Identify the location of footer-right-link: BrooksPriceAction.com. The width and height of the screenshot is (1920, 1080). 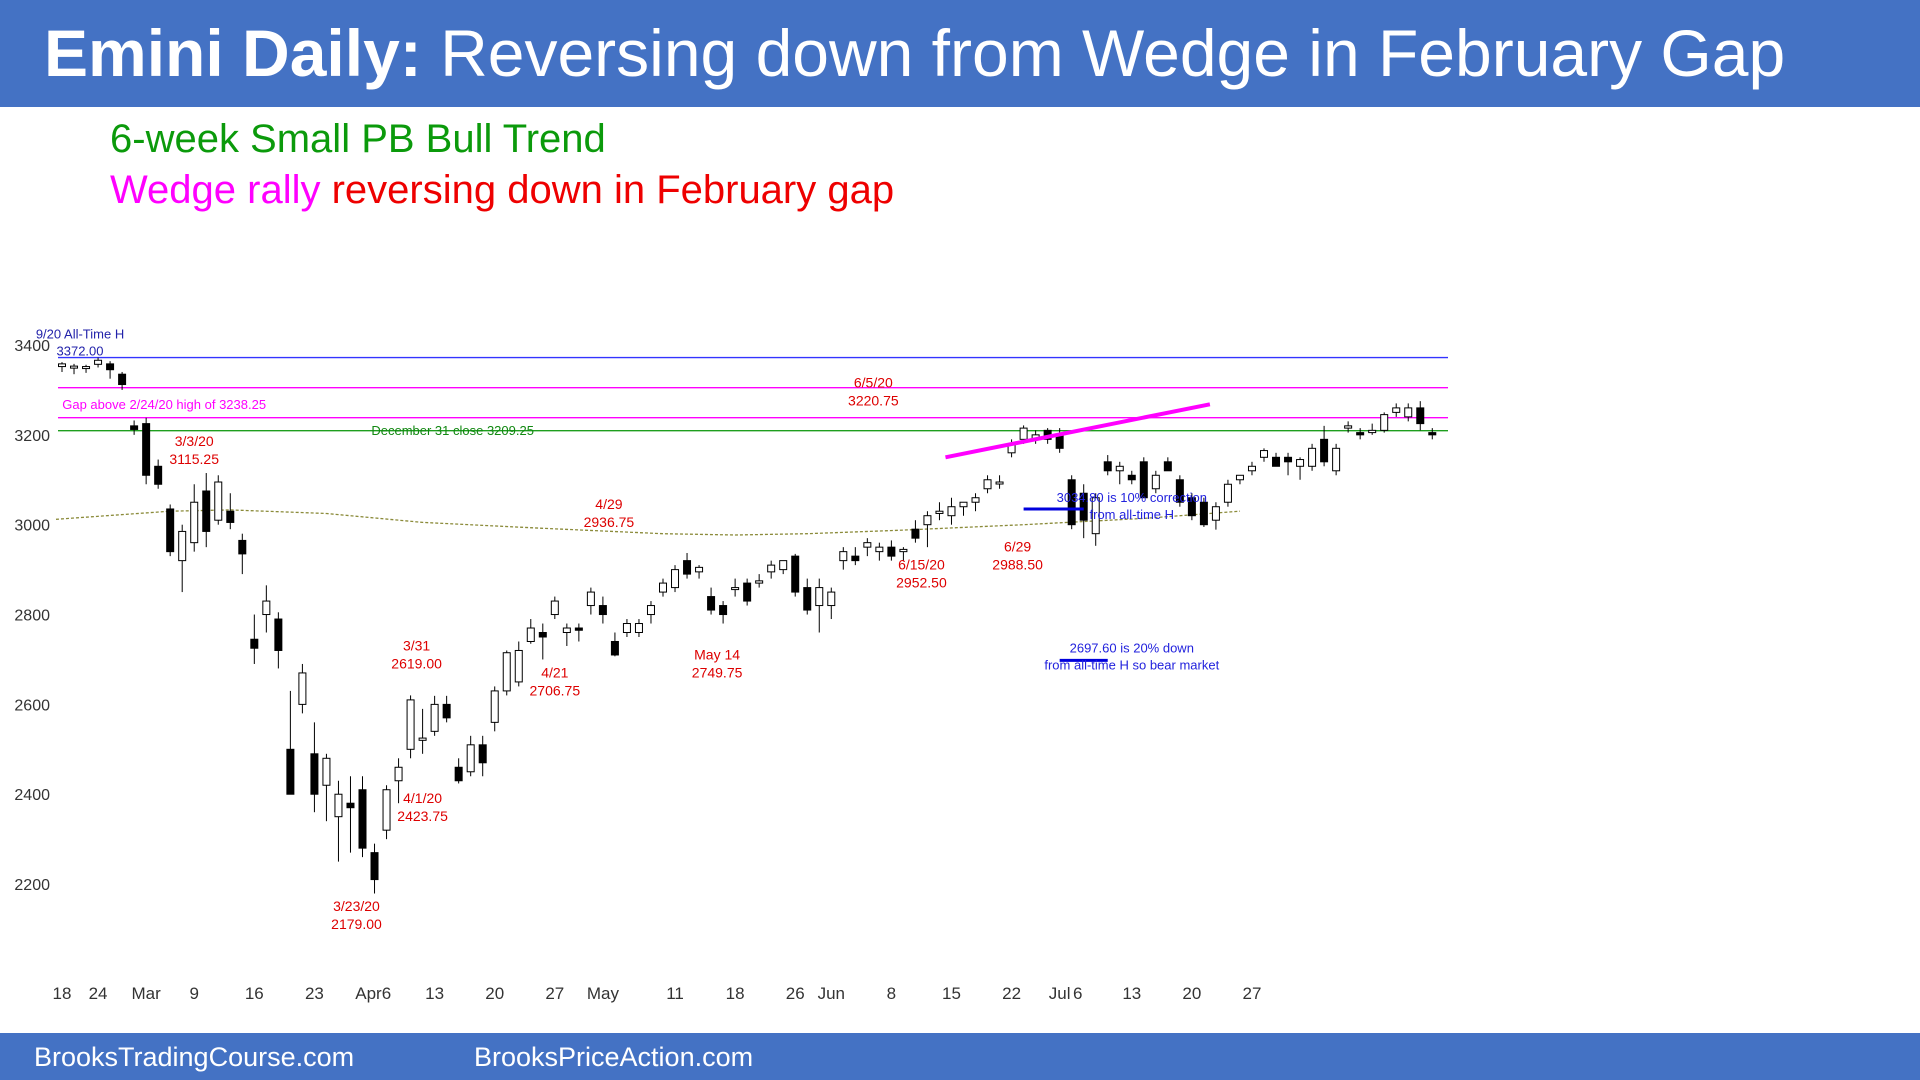
(614, 1057).